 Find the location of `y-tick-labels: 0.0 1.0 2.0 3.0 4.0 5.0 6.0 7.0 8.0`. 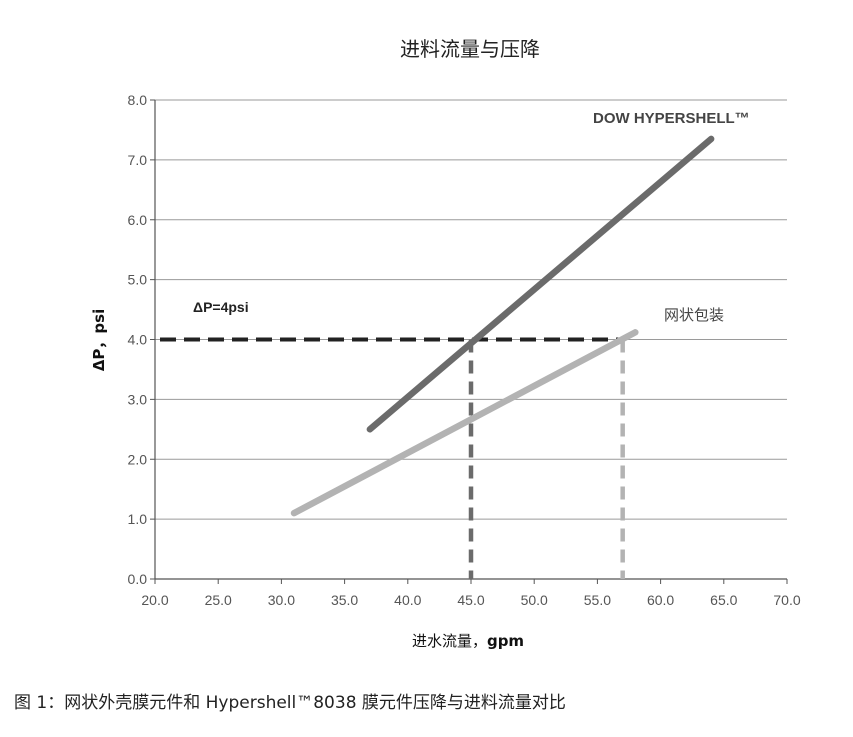

y-tick-labels: 0.0 1.0 2.0 3.0 4.0 5.0 6.0 7.0 8.0 is located at coordinates (138, 339).